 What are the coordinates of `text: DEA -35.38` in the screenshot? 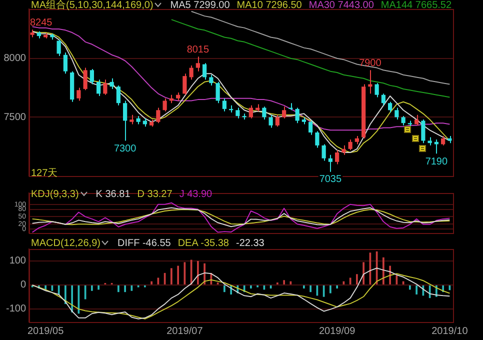 It's located at (203, 243).